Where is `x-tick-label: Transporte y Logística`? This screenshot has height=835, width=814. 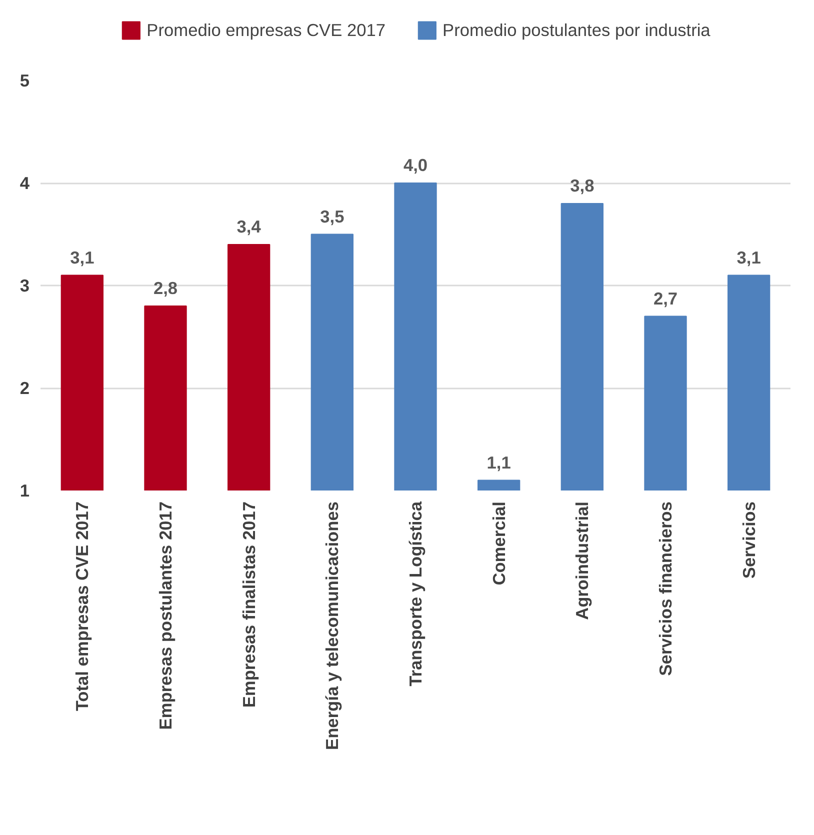 x-tick-label: Transporte y Logística is located at coordinates (416, 593).